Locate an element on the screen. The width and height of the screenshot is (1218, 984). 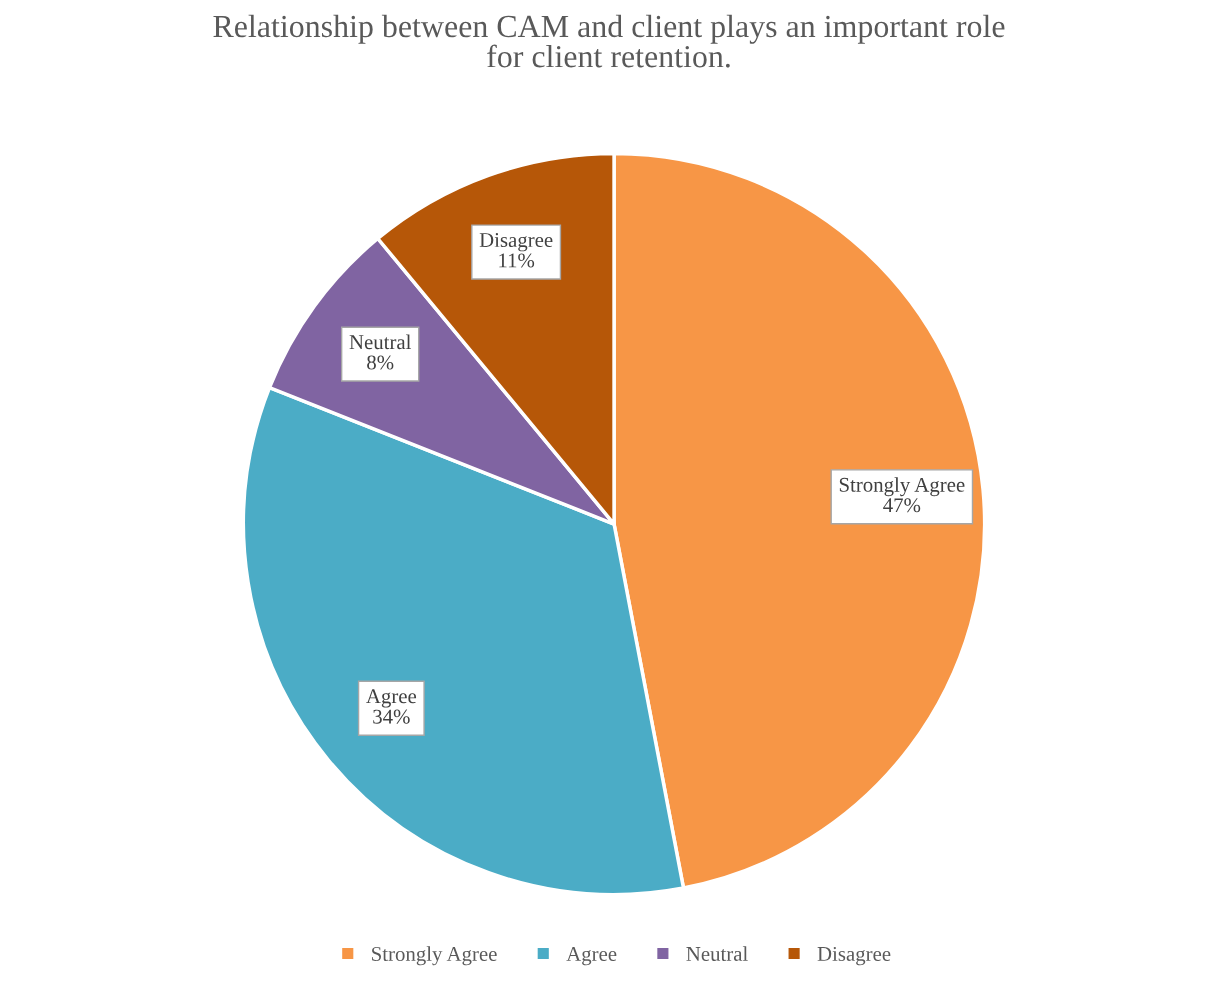
legend-label: Disagree is located at coordinates (854, 956).